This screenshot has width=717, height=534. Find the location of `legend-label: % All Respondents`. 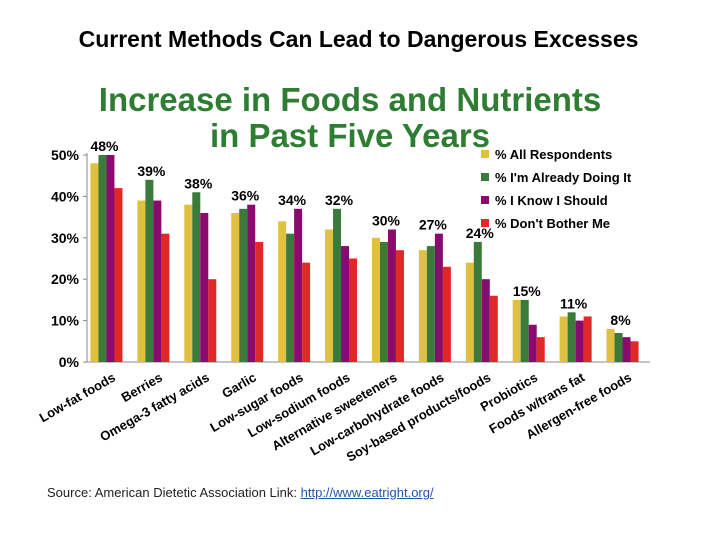

legend-label: % All Respondents is located at coordinates (553, 154).